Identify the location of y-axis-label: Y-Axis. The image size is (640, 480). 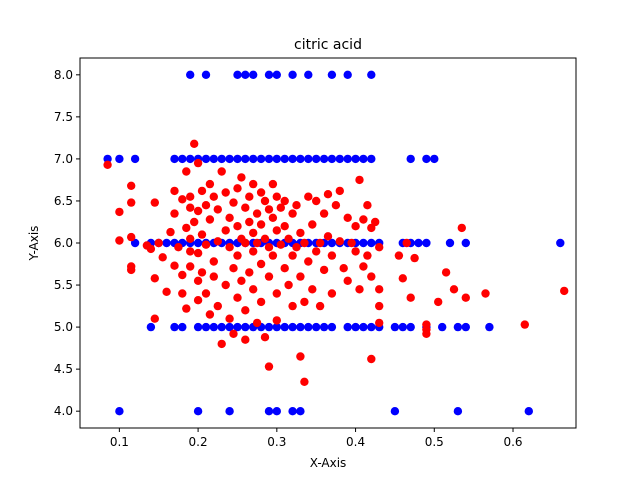
(34, 244).